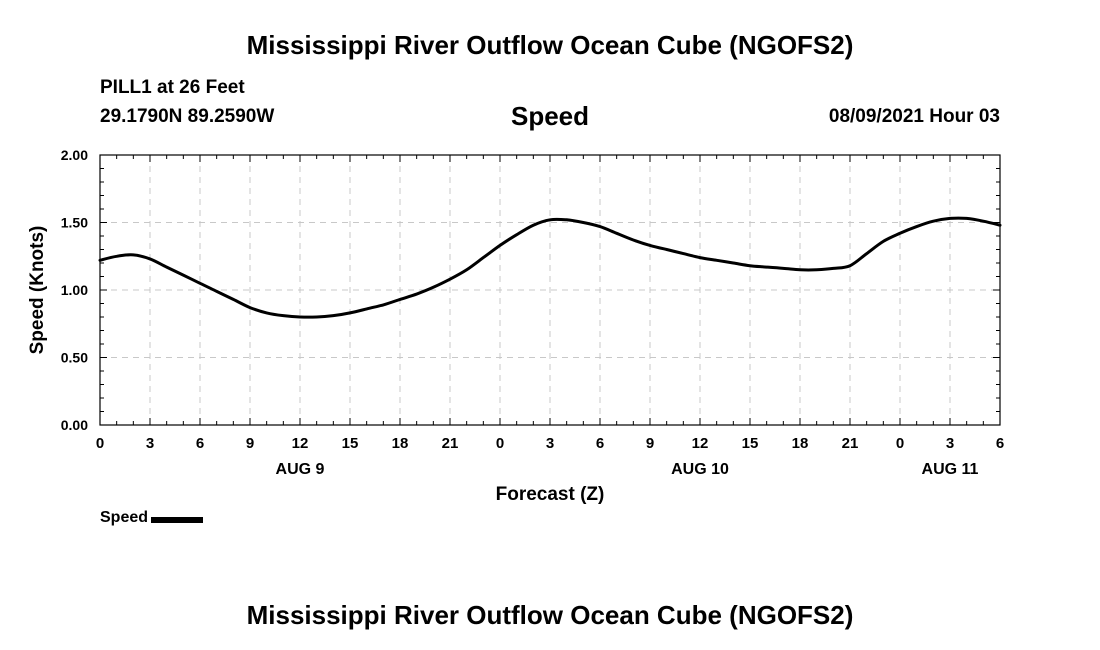  I want to click on speed-series-line, so click(550, 267).